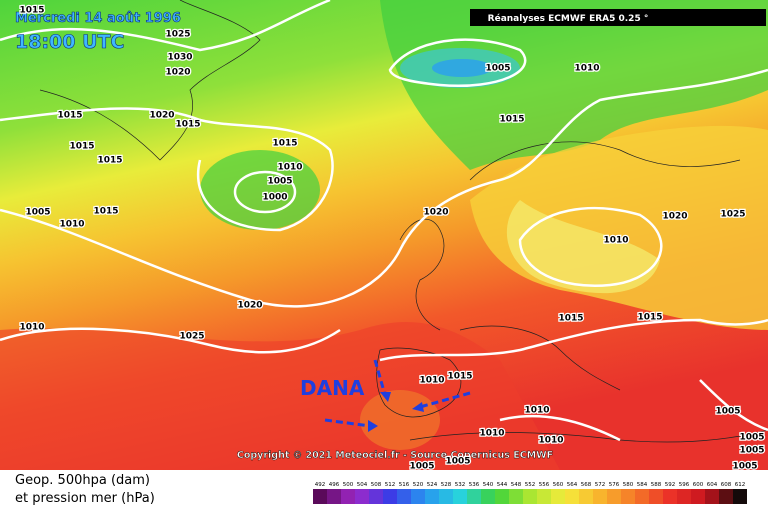 The height and width of the screenshot is (512, 768). I want to click on scale-label: 492, so click(320, 485).